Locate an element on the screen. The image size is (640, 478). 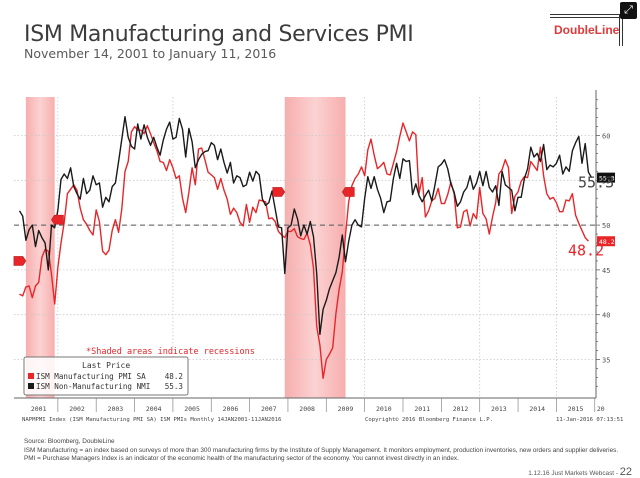
y-tick-label: 60 is located at coordinates (606, 137).